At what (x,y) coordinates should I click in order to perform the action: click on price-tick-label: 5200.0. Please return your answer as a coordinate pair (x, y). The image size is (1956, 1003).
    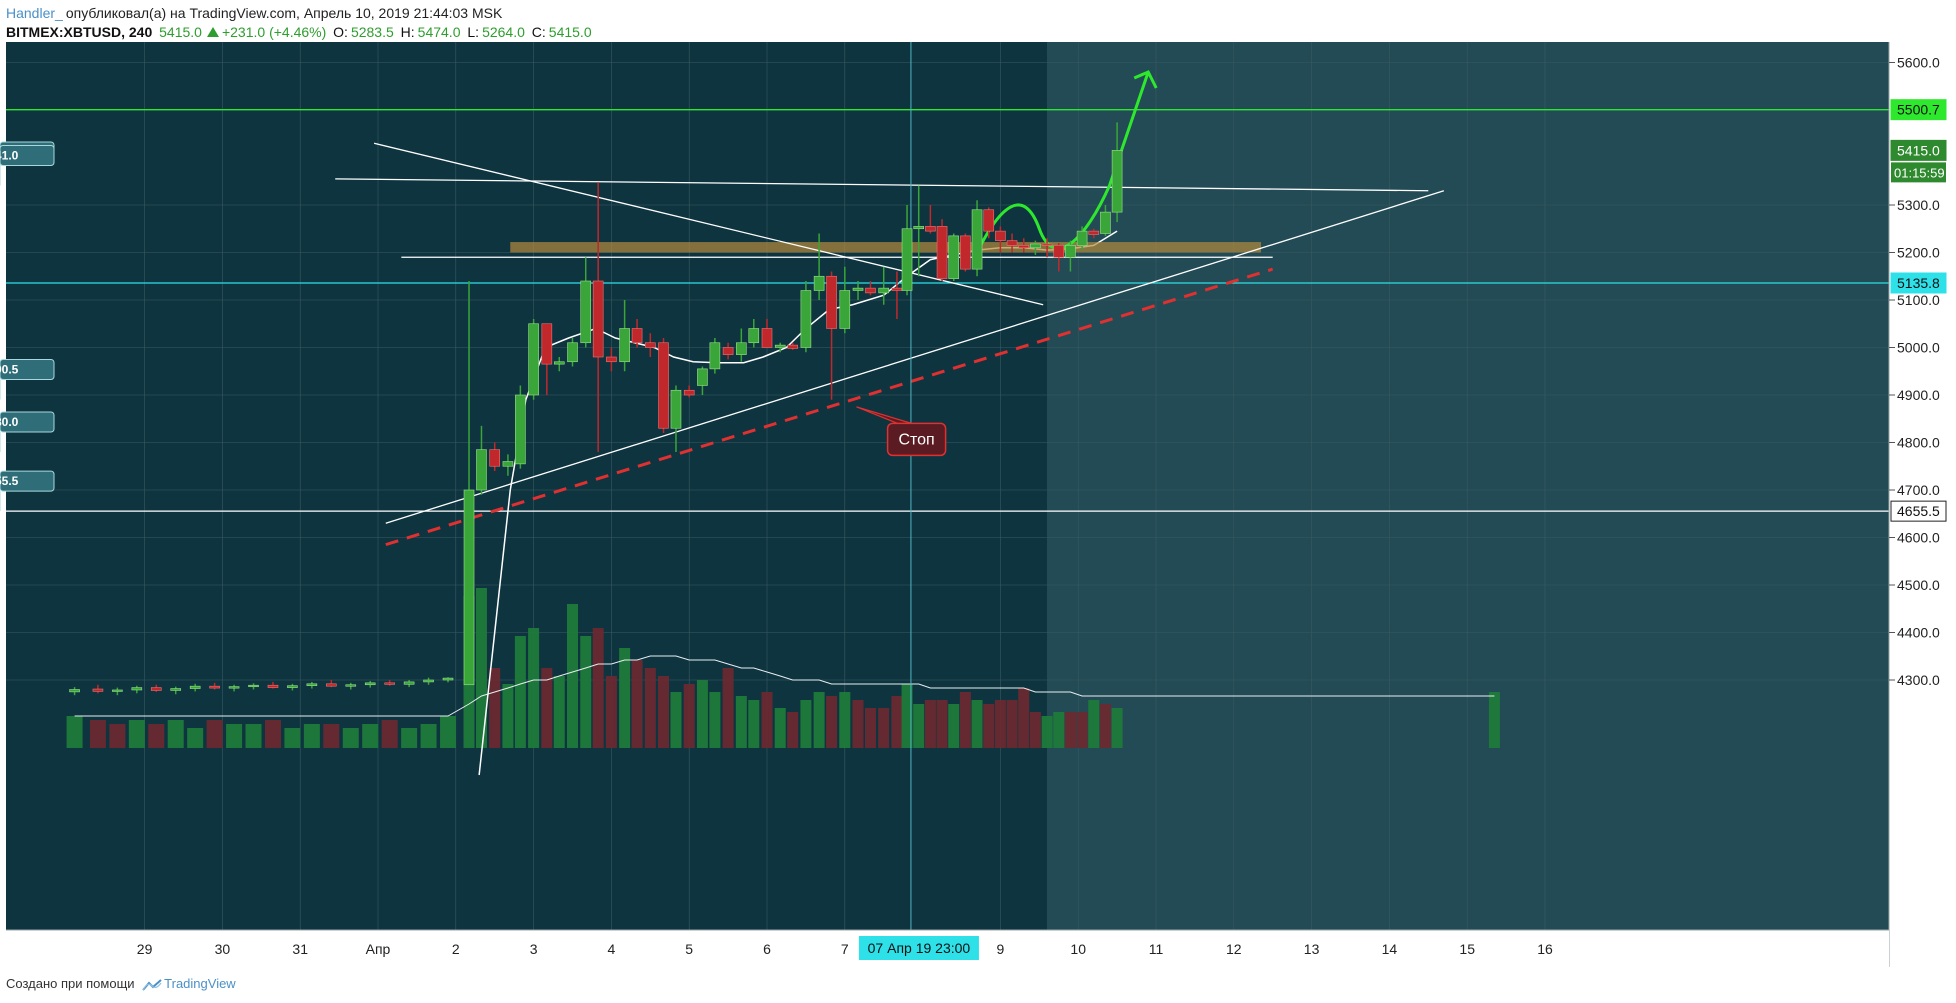
    Looking at the image, I should click on (1918, 253).